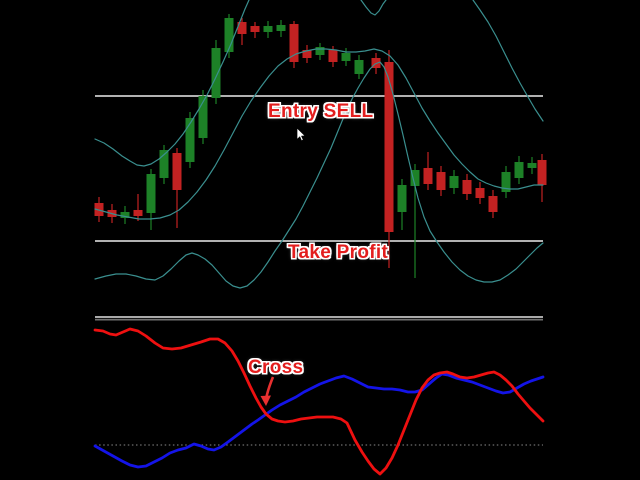 Image resolution: width=640 pixels, height=480 pixels. What do you see at coordinates (276, 367) in the screenshot?
I see `cross-label: Cross` at bounding box center [276, 367].